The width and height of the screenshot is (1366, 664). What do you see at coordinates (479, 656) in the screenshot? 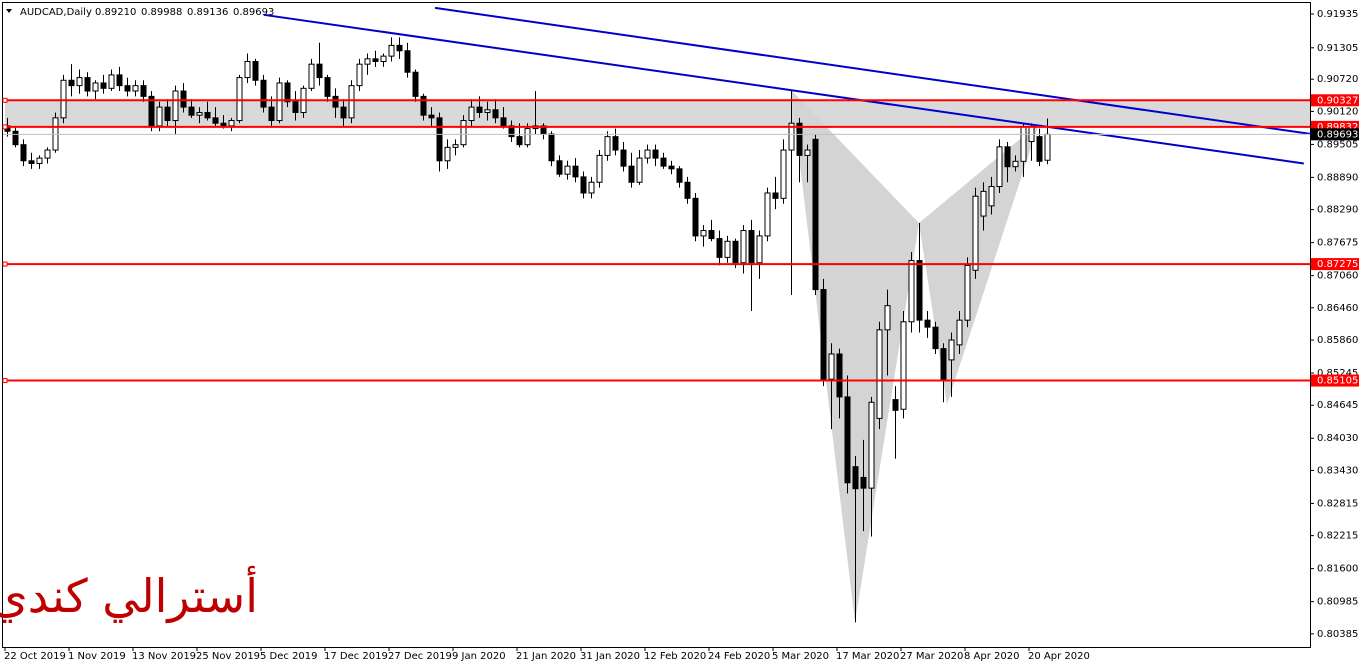
I see `x-tick-label: 9 Jan 2020` at bounding box center [479, 656].